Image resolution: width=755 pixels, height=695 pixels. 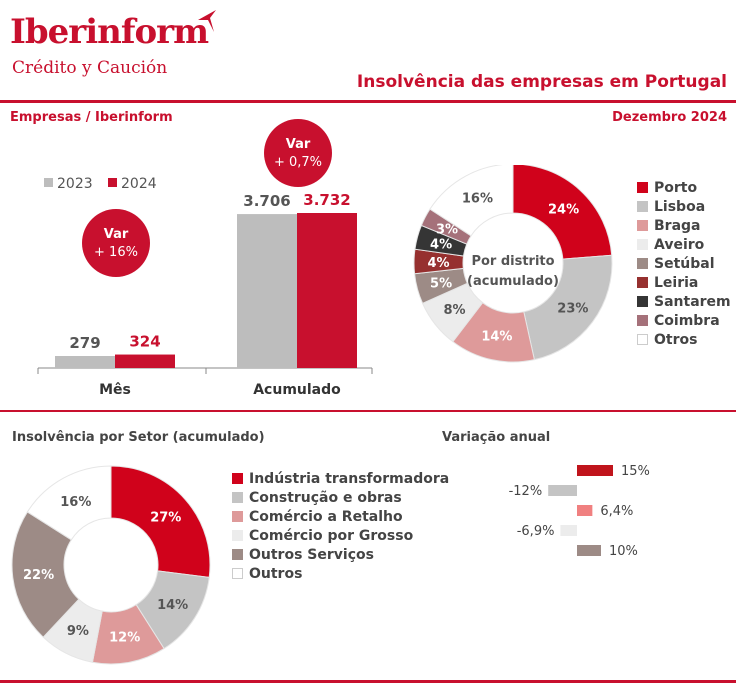 I want to click on plane-icon, so click(x=207, y=21).